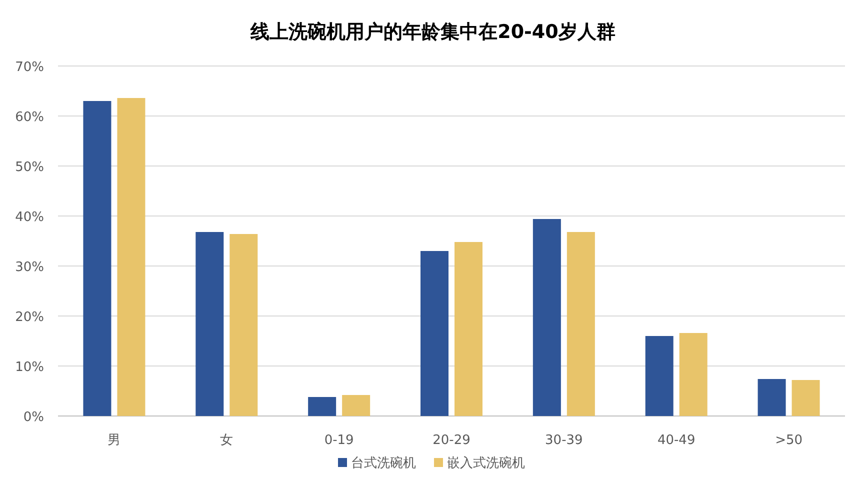  I want to click on x-tick-label: 女, so click(227, 440).